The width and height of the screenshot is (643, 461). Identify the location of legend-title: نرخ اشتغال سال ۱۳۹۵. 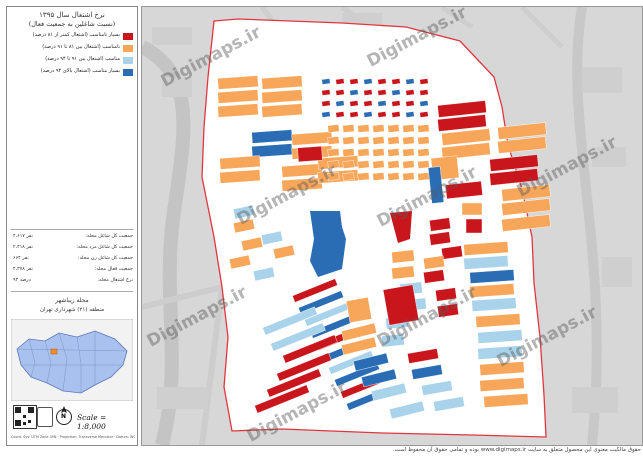
(72, 15).